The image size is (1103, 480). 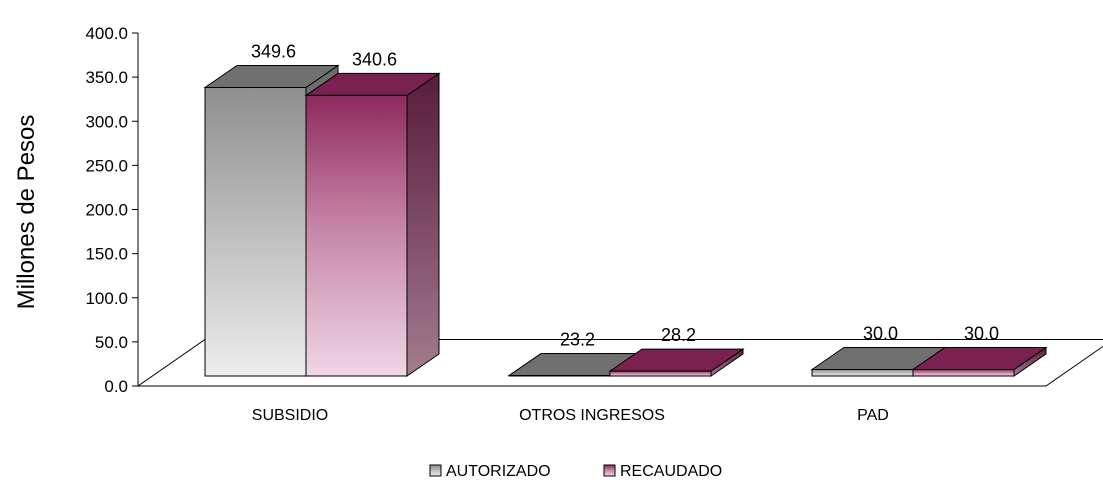 What do you see at coordinates (498, 471) in the screenshot?
I see `legend-label-autorizado: AUTORIZADO` at bounding box center [498, 471].